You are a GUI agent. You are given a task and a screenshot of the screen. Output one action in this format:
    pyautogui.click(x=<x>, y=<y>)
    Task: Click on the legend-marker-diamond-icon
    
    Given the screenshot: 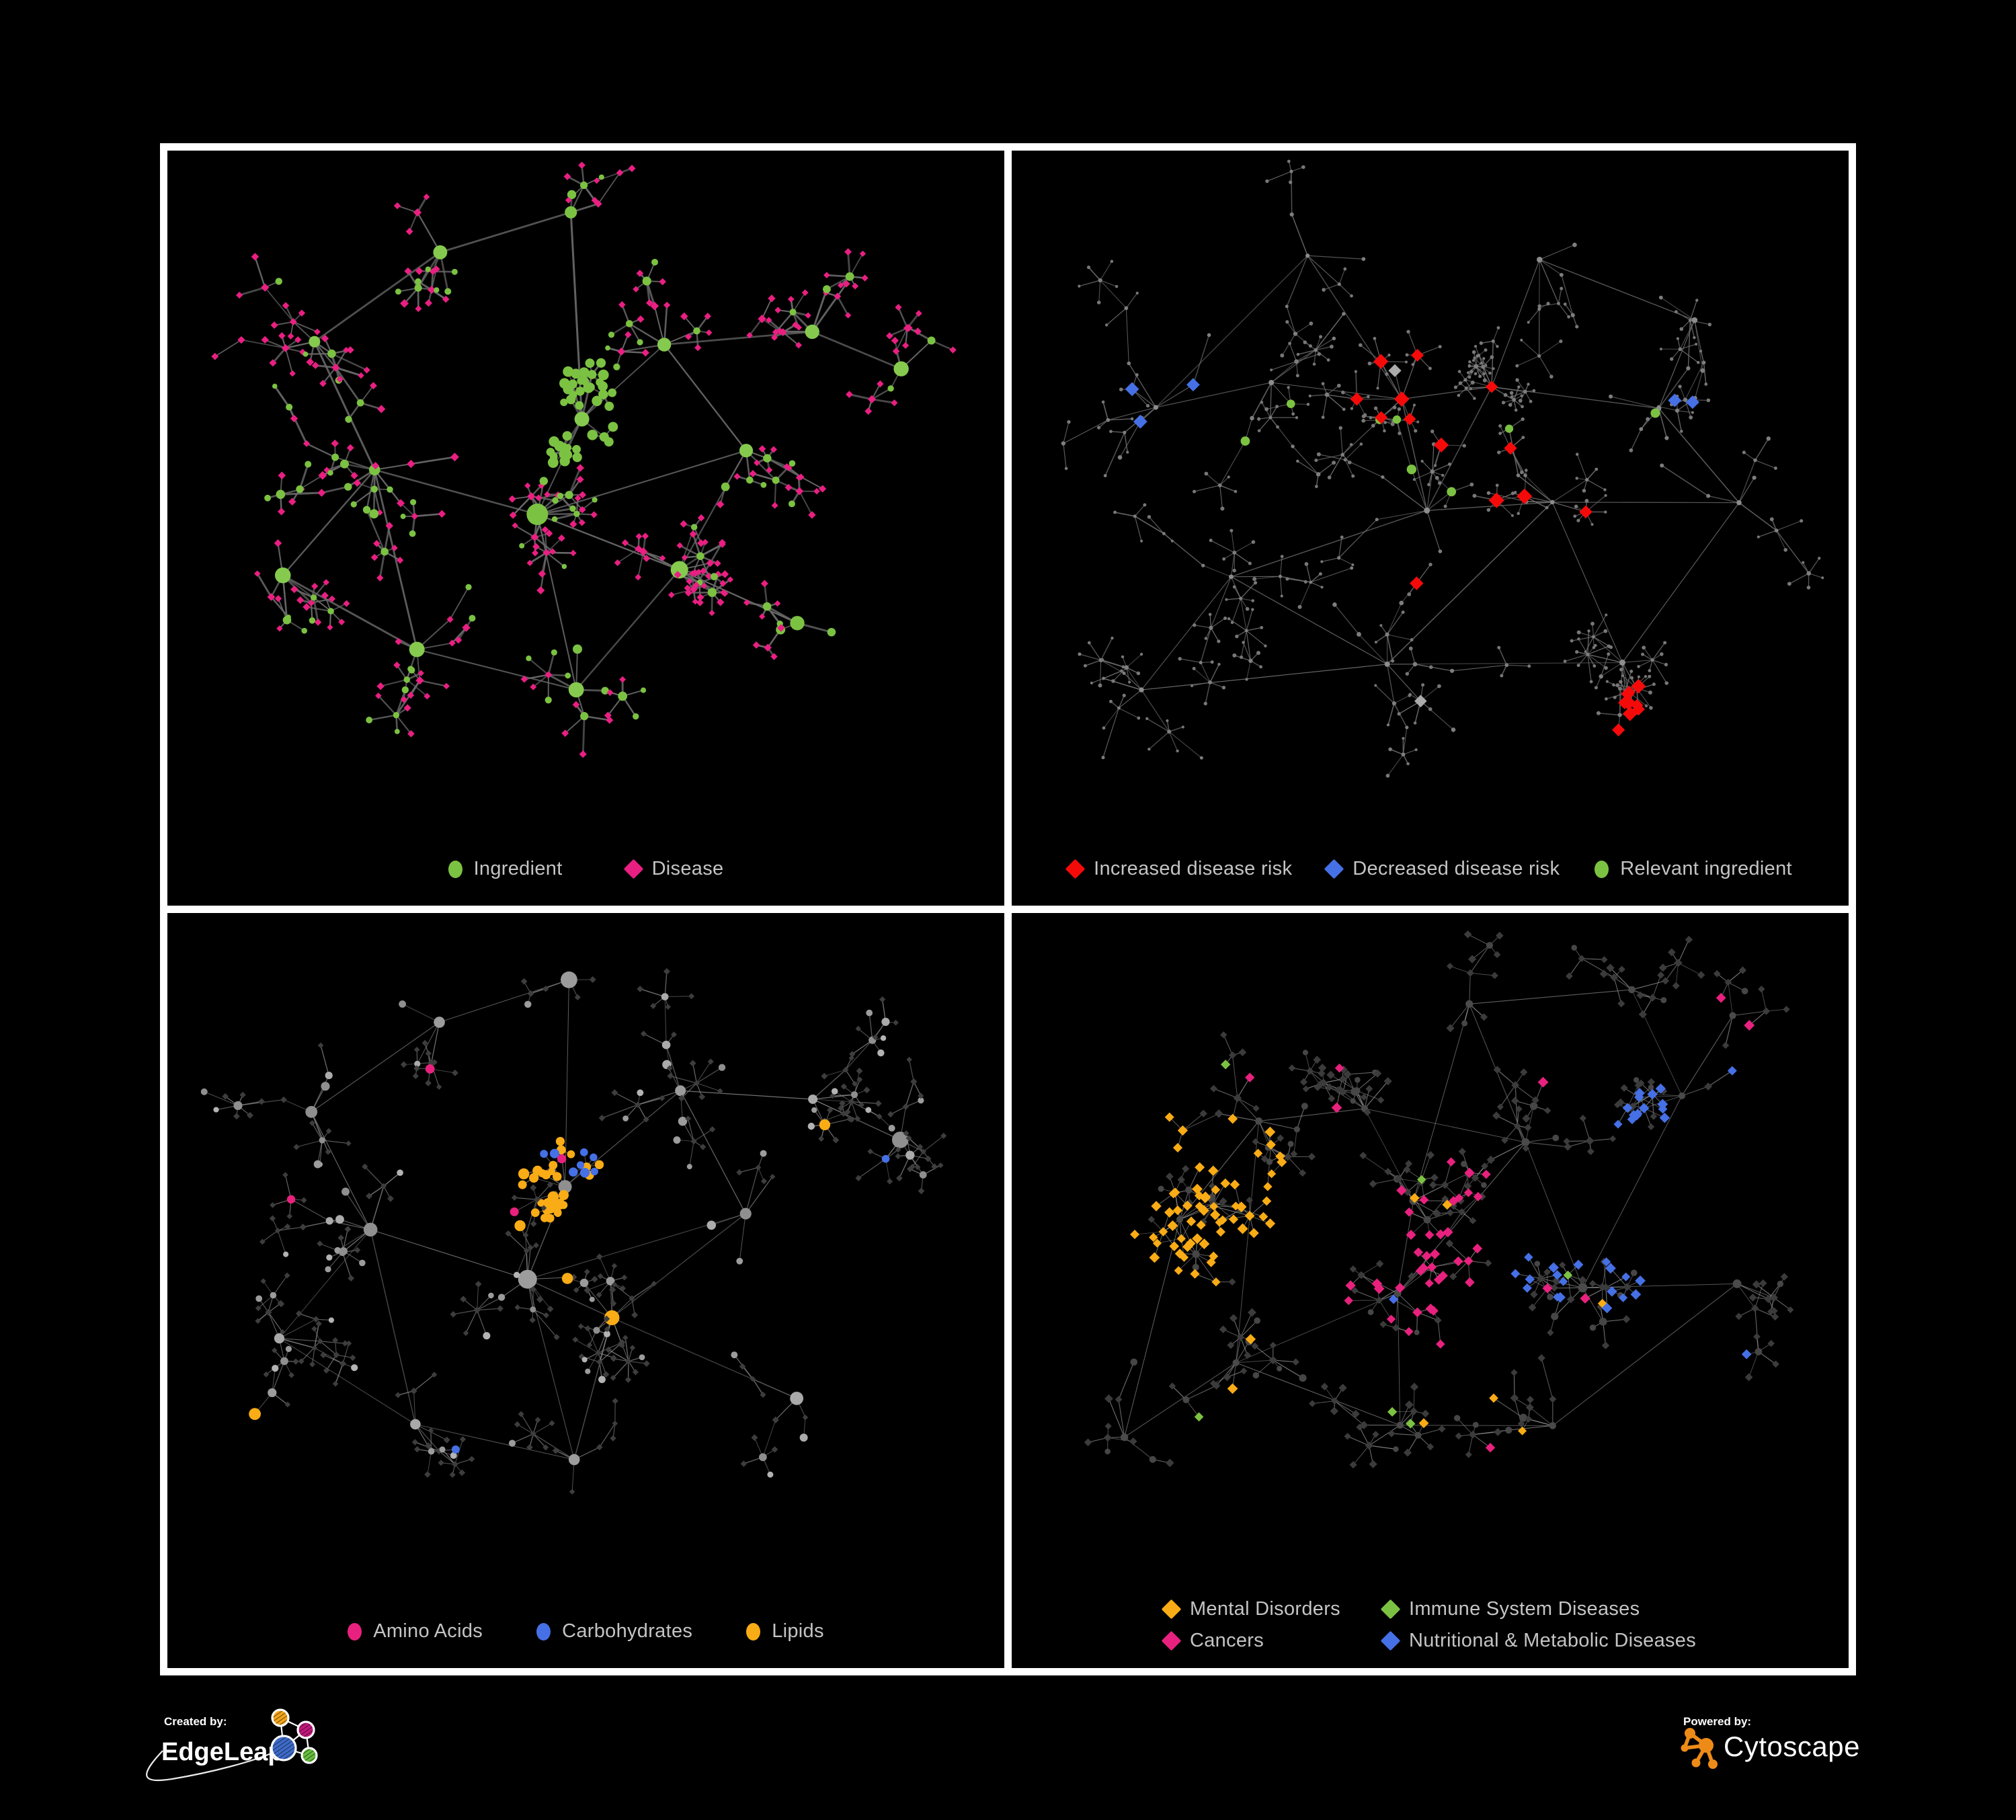 What is the action you would take?
    pyautogui.click(x=1334, y=869)
    